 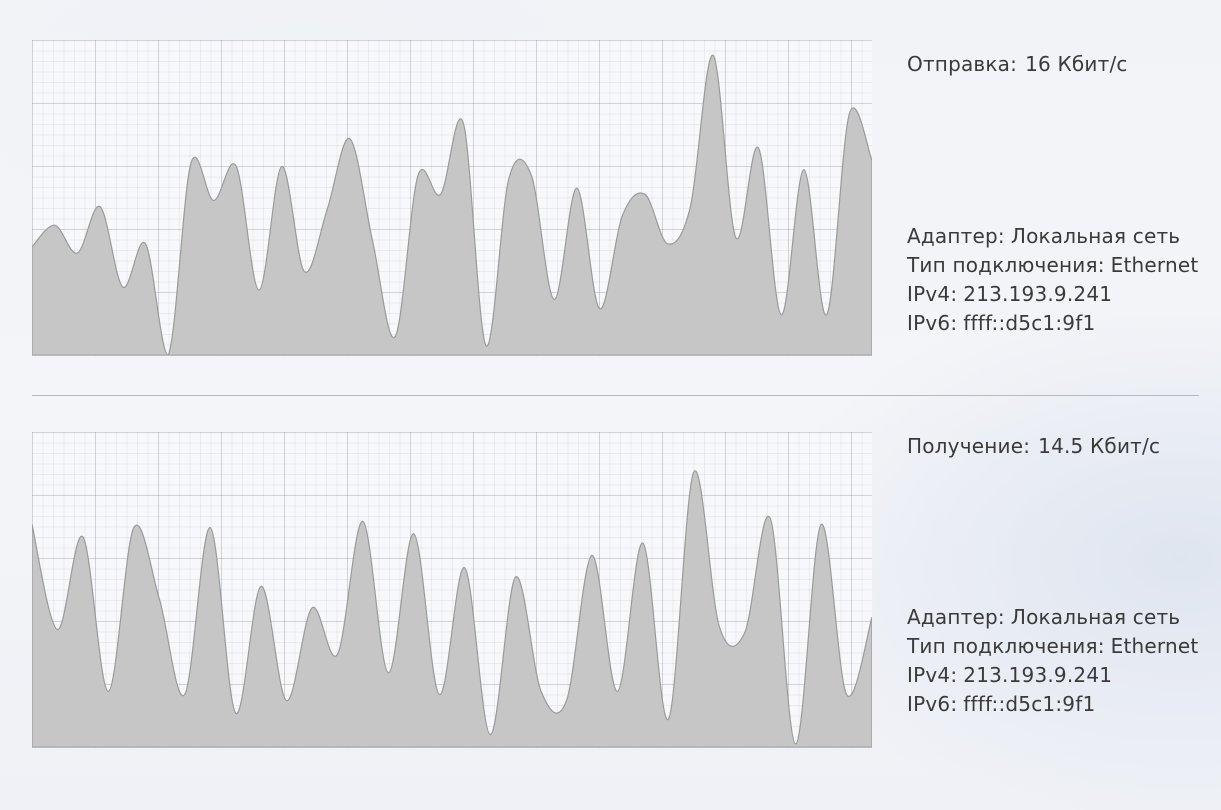 I want to click on send-ipv6-label: IPv6:, so click(x=932, y=323).